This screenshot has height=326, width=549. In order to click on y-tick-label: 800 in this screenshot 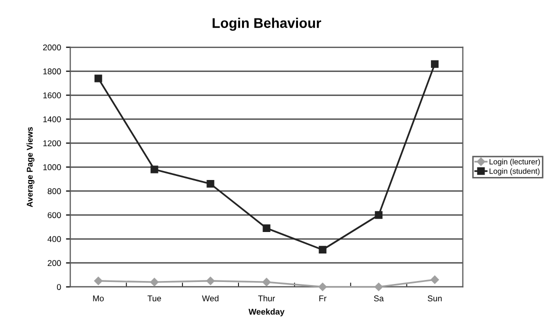, I will do `click(54, 191)`.